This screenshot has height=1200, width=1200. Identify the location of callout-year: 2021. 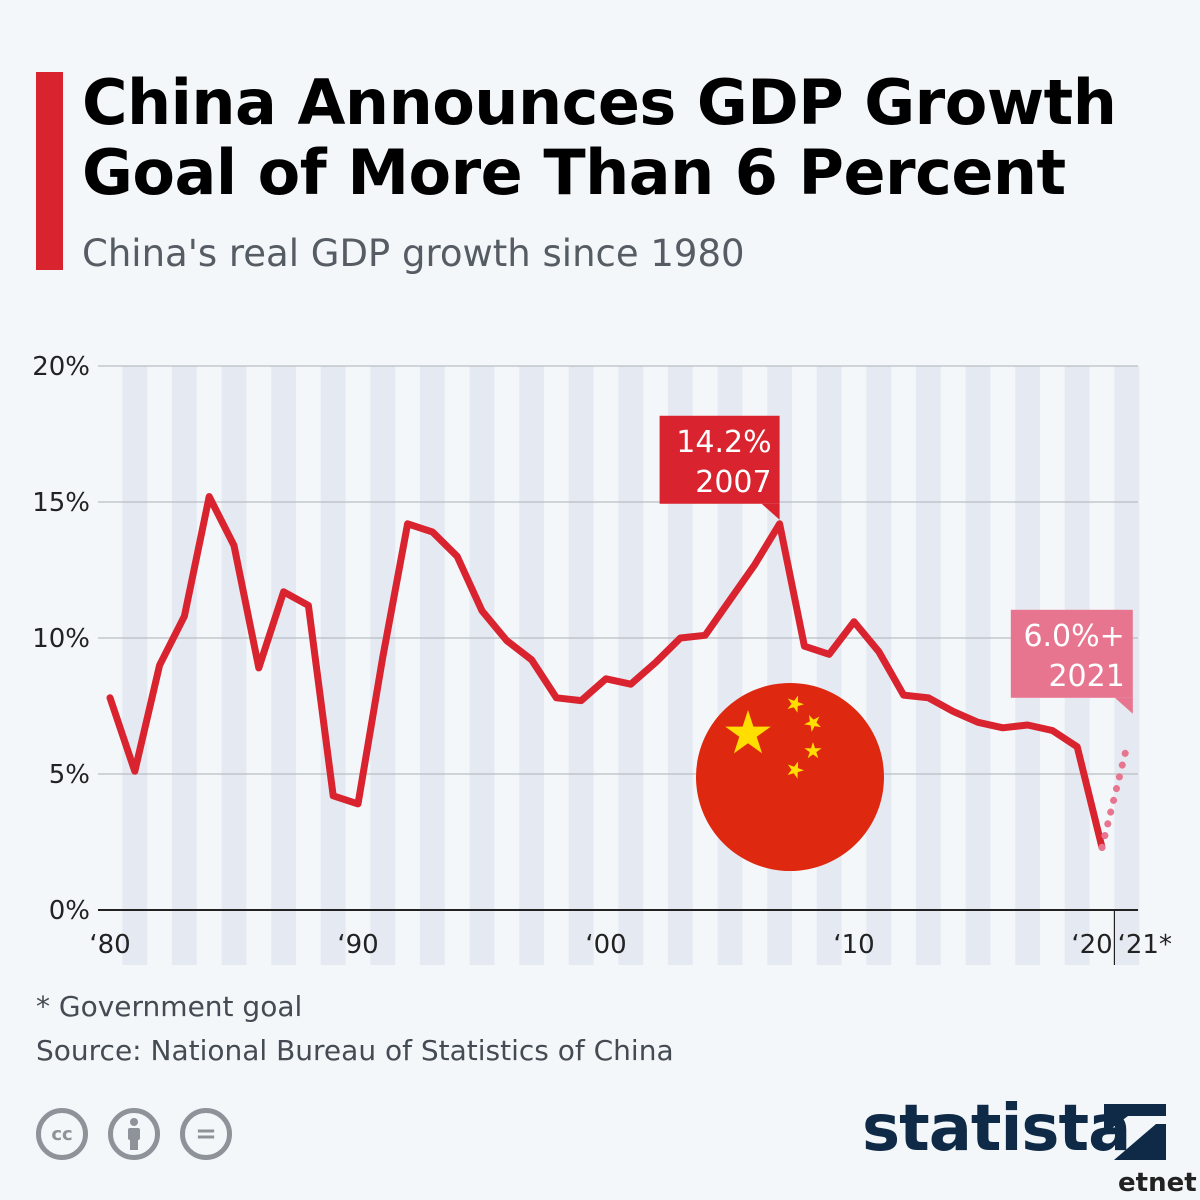
(1086, 676).